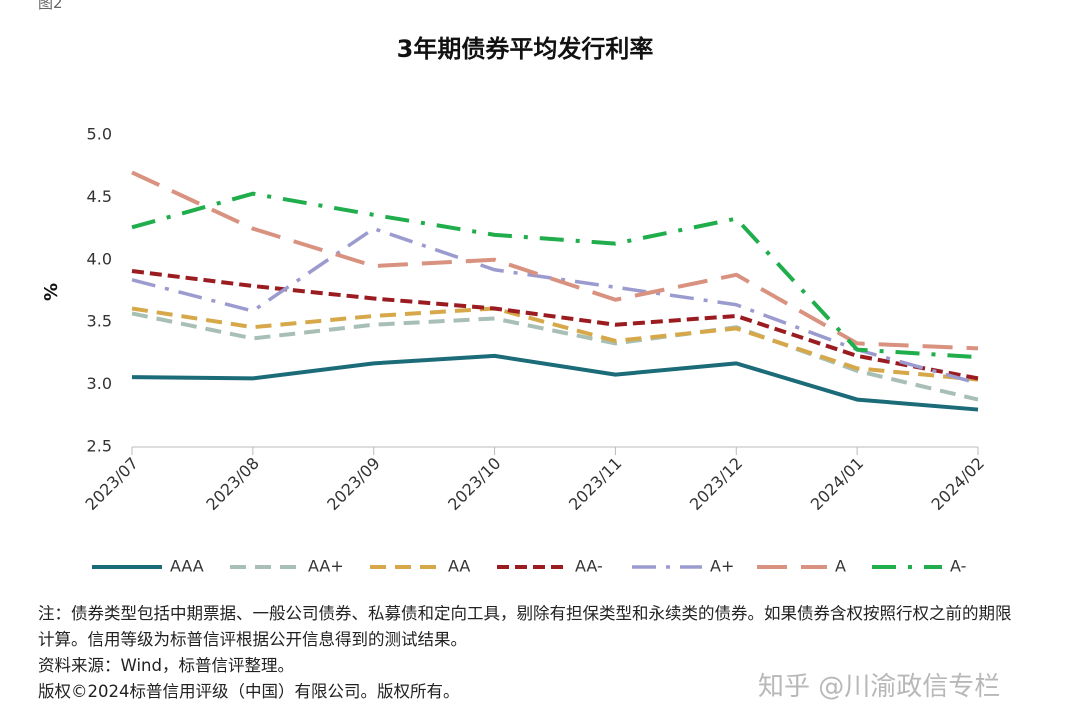 The image size is (1080, 728). Describe the element at coordinates (958, 484) in the screenshot. I see `x-tick-label: 2024/02` at that location.